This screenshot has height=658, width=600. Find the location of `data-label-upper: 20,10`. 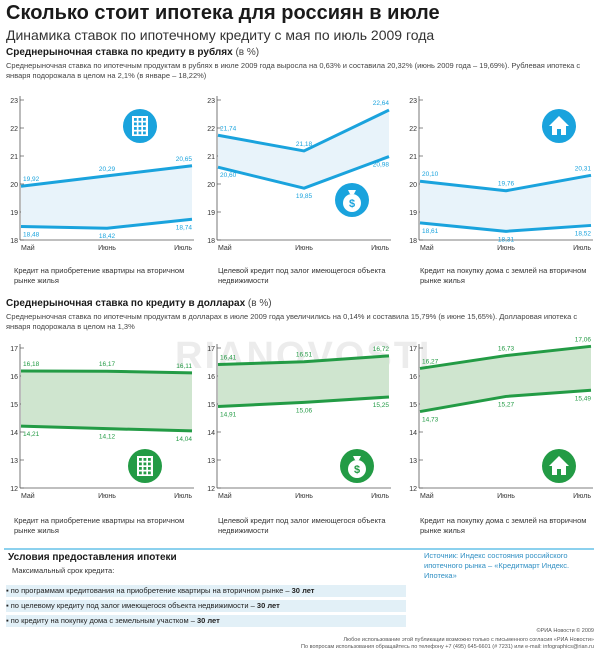

data-label-upper: 20,10 is located at coordinates (430, 174).